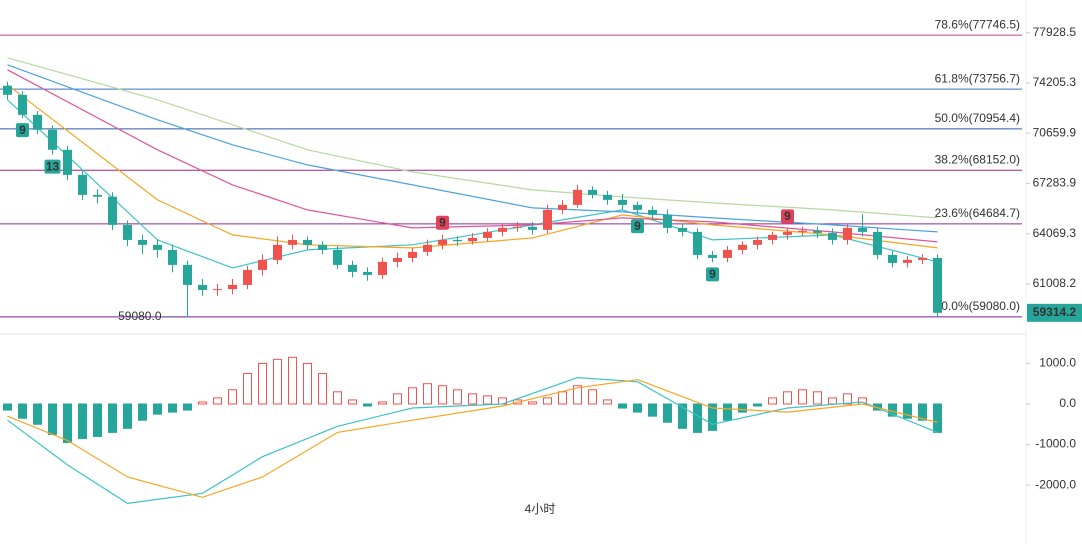 The image size is (1082, 544). I want to click on y-tick-label: 70659.9, so click(1055, 132).